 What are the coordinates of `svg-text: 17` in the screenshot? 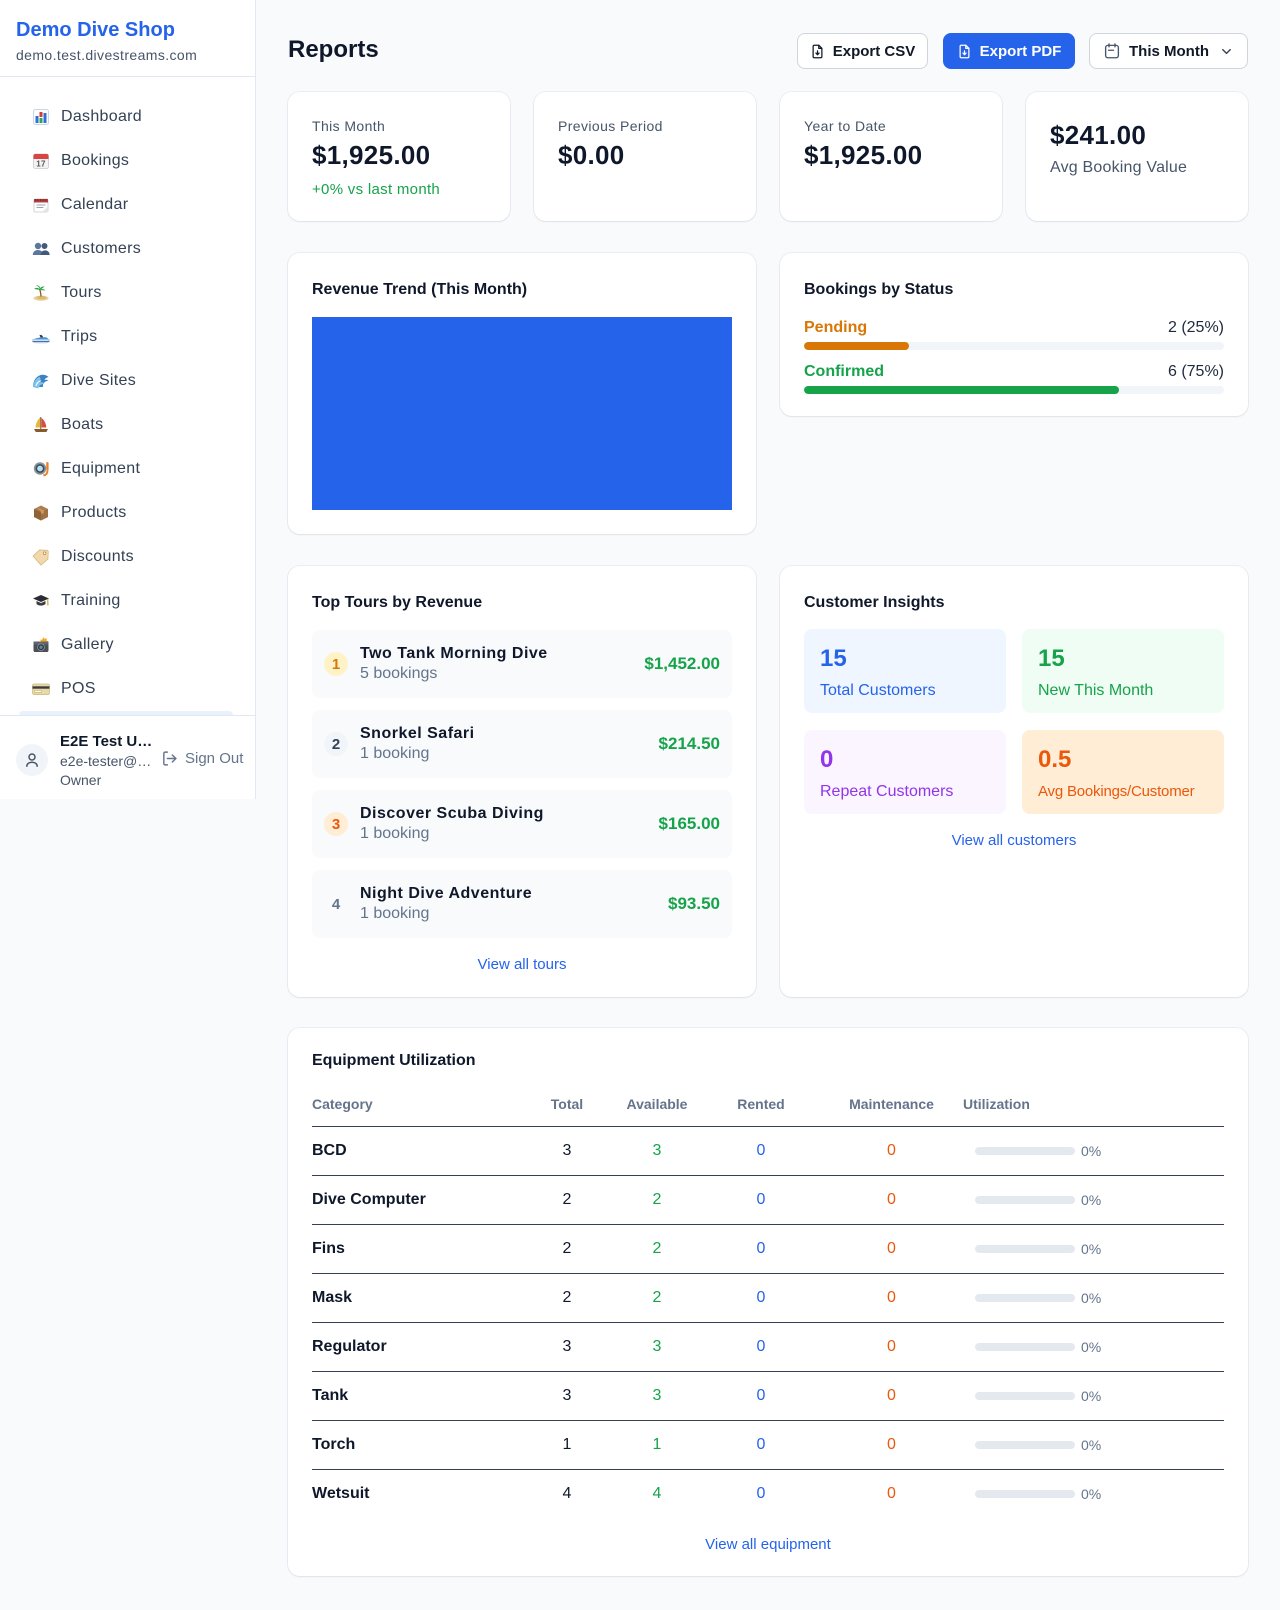 It's located at (41, 164).